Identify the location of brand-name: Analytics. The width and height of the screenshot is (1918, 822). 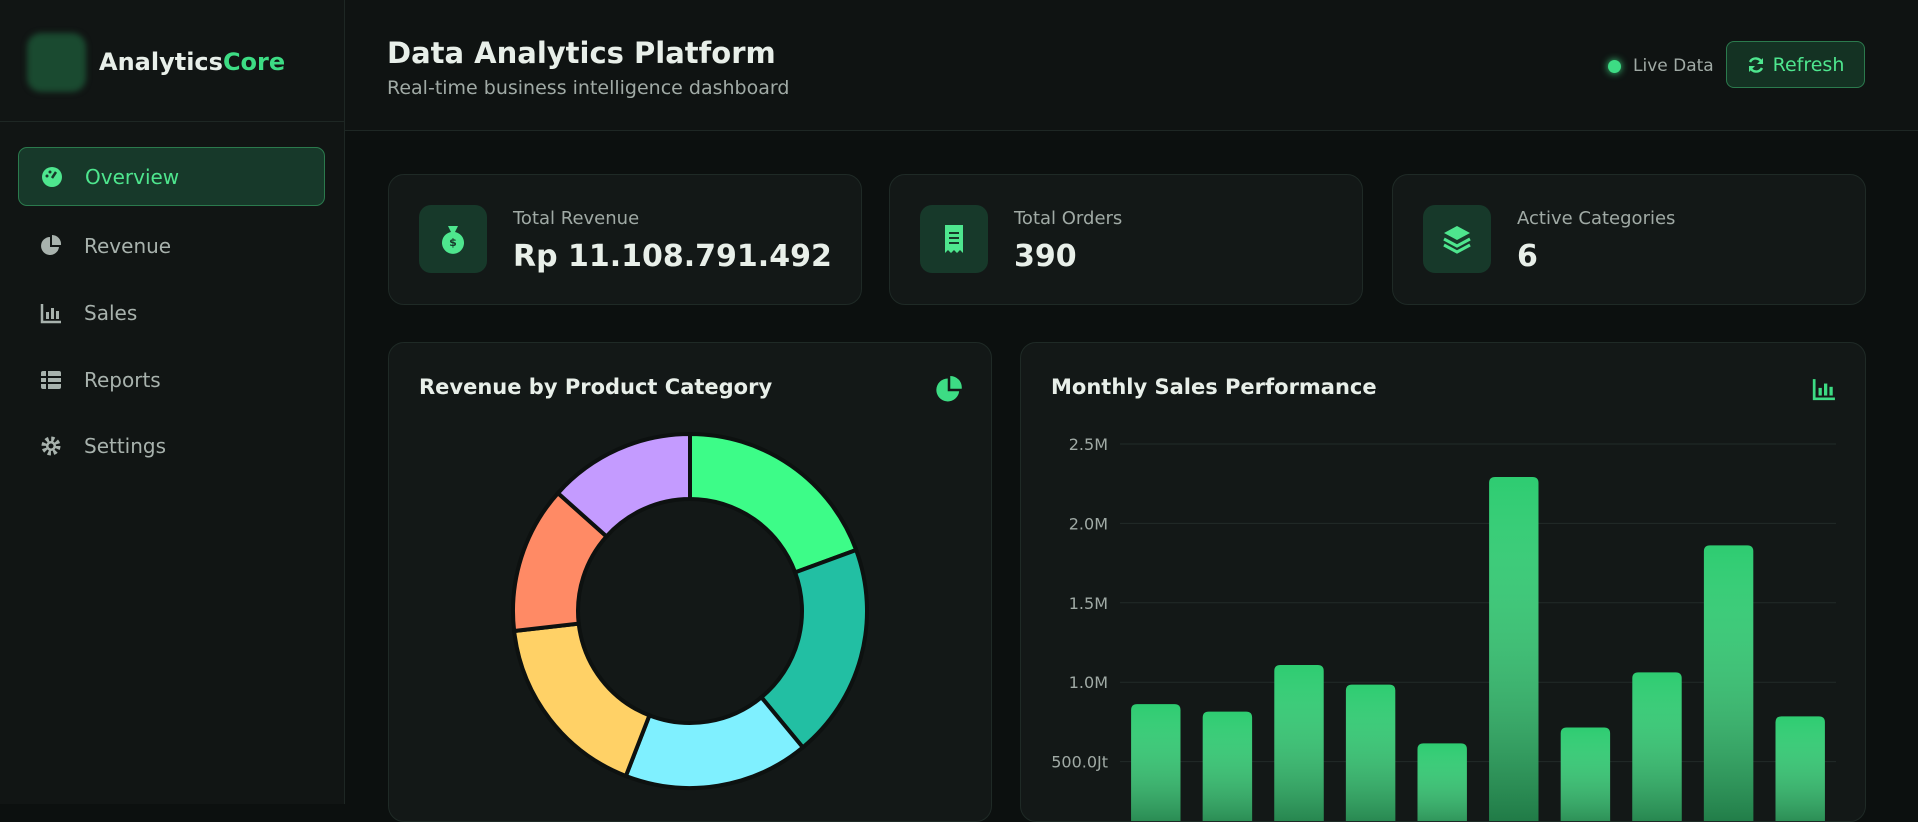
(161, 62).